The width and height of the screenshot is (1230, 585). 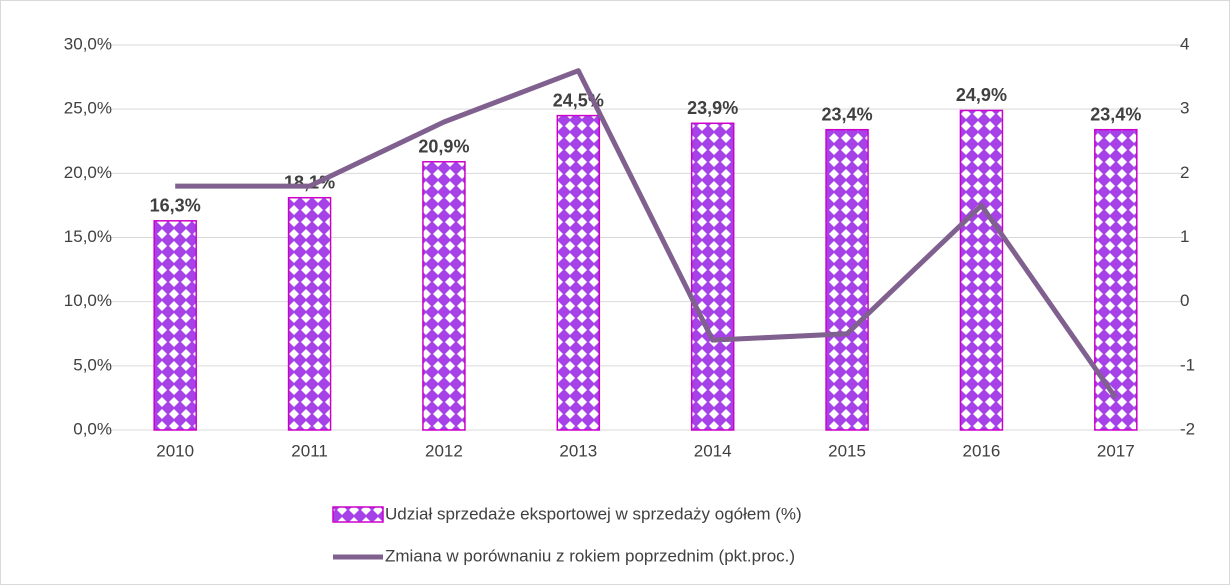 I want to click on y2-tick-label: 1, so click(x=1184, y=236).